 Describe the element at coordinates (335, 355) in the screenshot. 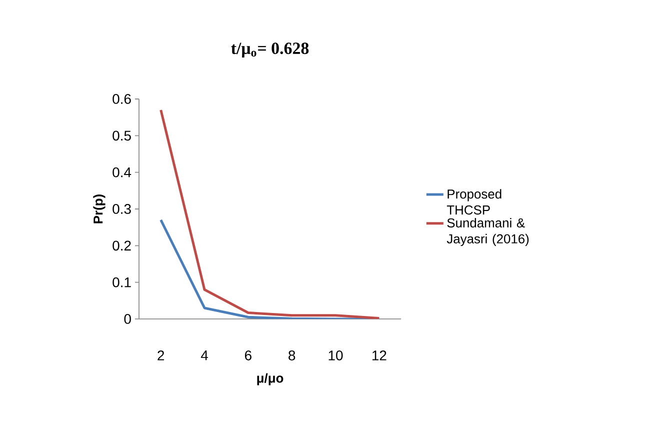

I see `x-tick-label: 10` at that location.